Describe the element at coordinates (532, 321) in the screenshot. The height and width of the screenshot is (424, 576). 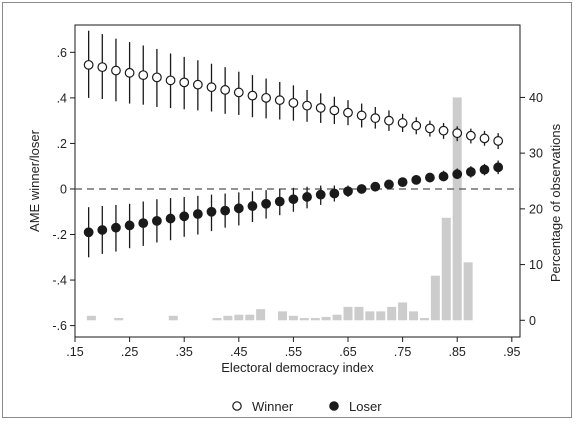
I see `right-y-tick-label: 0` at that location.